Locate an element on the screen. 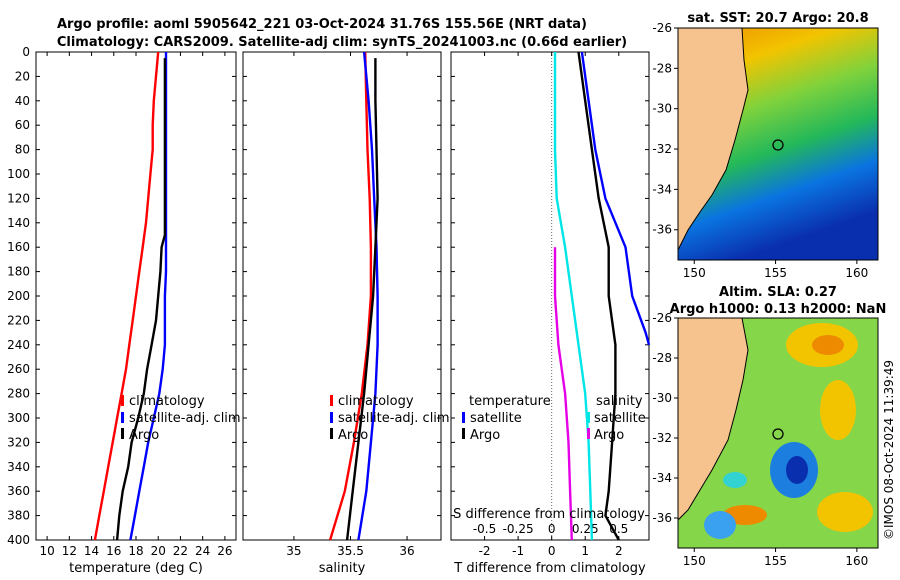 The height and width of the screenshot is (580, 900). y-tick-label: 280 is located at coordinates (18, 394).